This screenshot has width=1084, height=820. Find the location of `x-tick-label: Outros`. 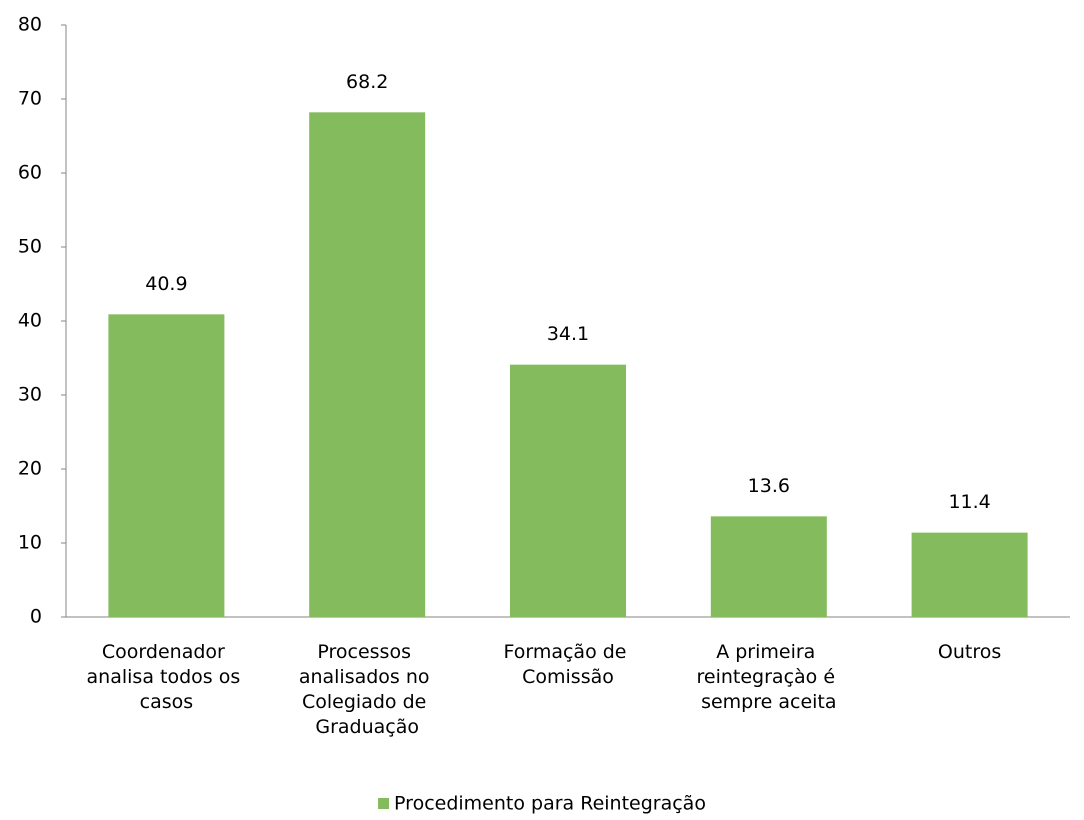

x-tick-label: Outros is located at coordinates (969, 652).